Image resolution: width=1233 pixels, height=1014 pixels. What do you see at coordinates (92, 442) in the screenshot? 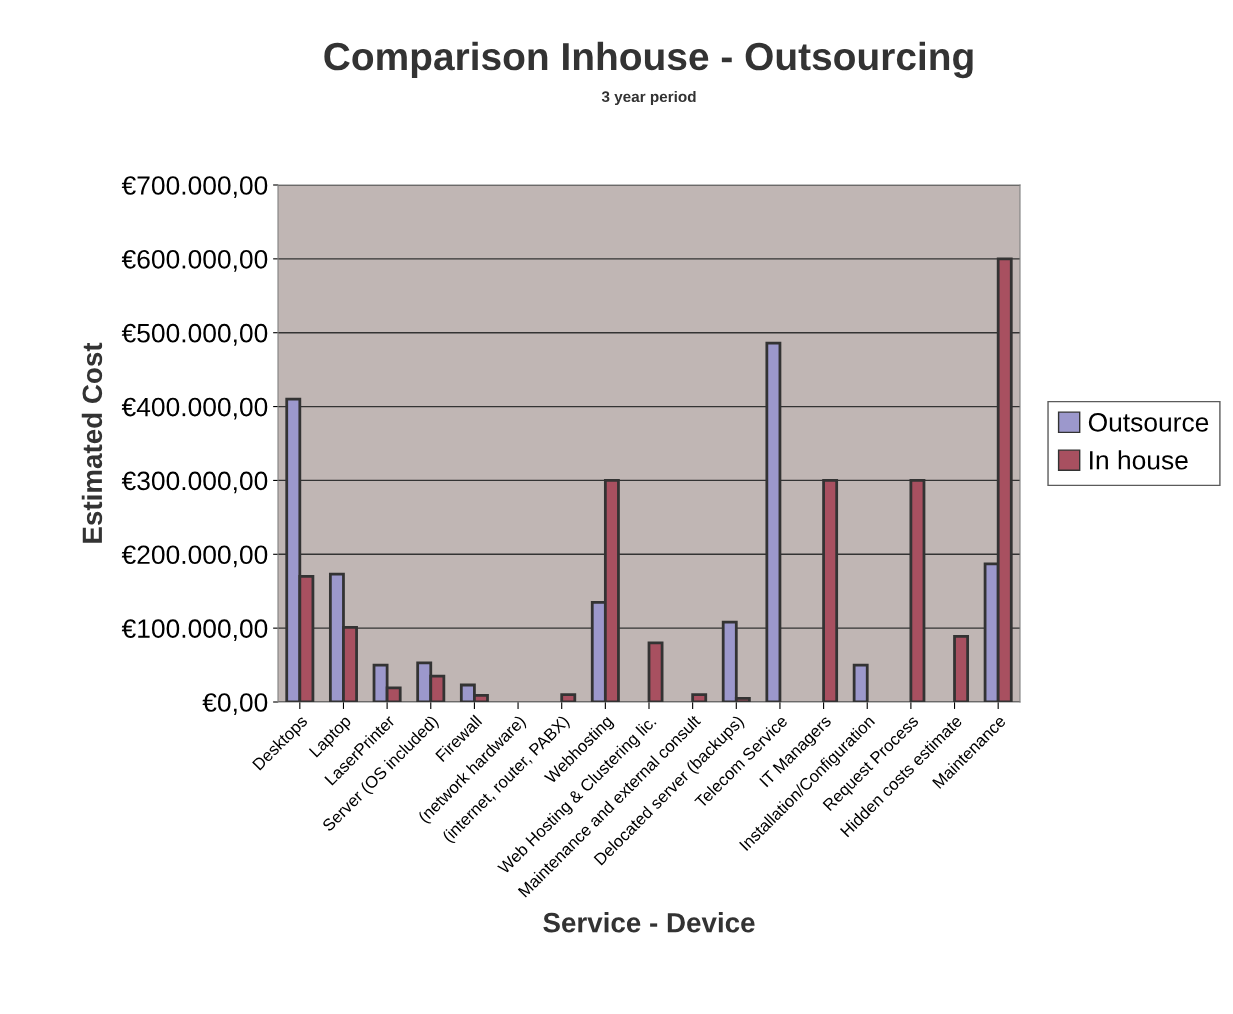
I see `y-axis-title: Estimated Cost` at bounding box center [92, 442].